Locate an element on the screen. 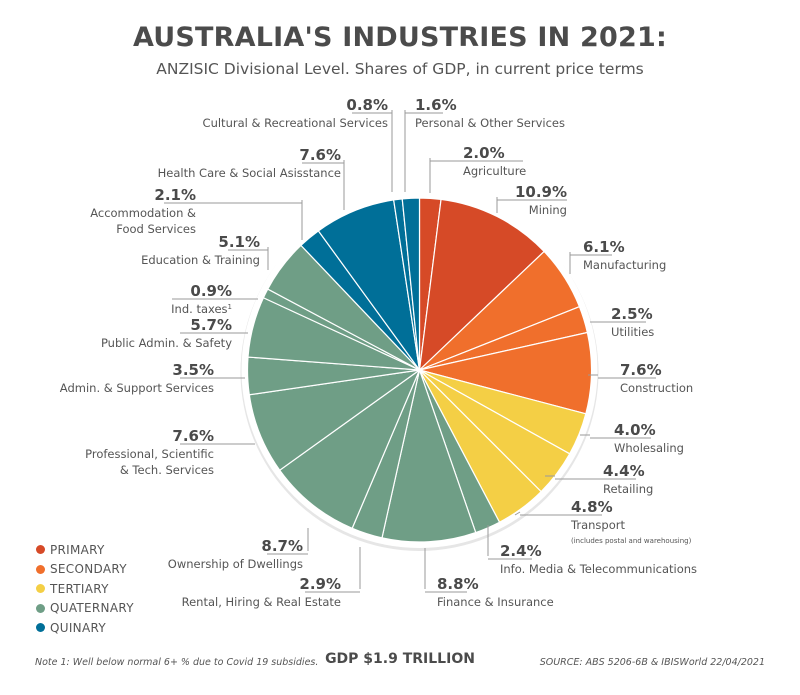  data-label-name: Admin. & Support Services is located at coordinates (137, 388).